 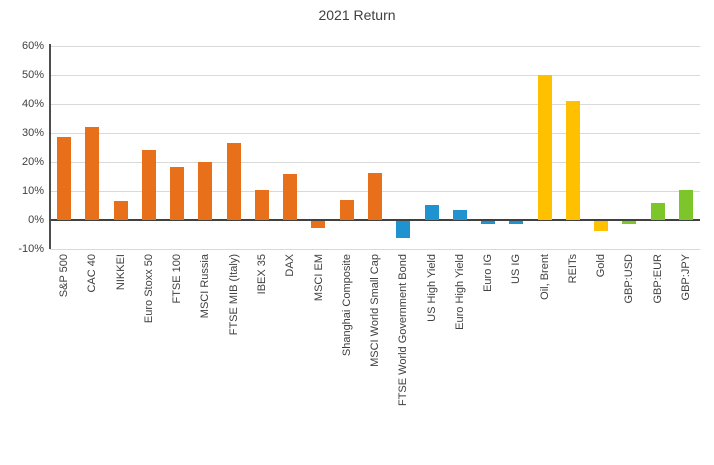 I want to click on y-axis-tick-label: 30%, so click(x=32, y=133).